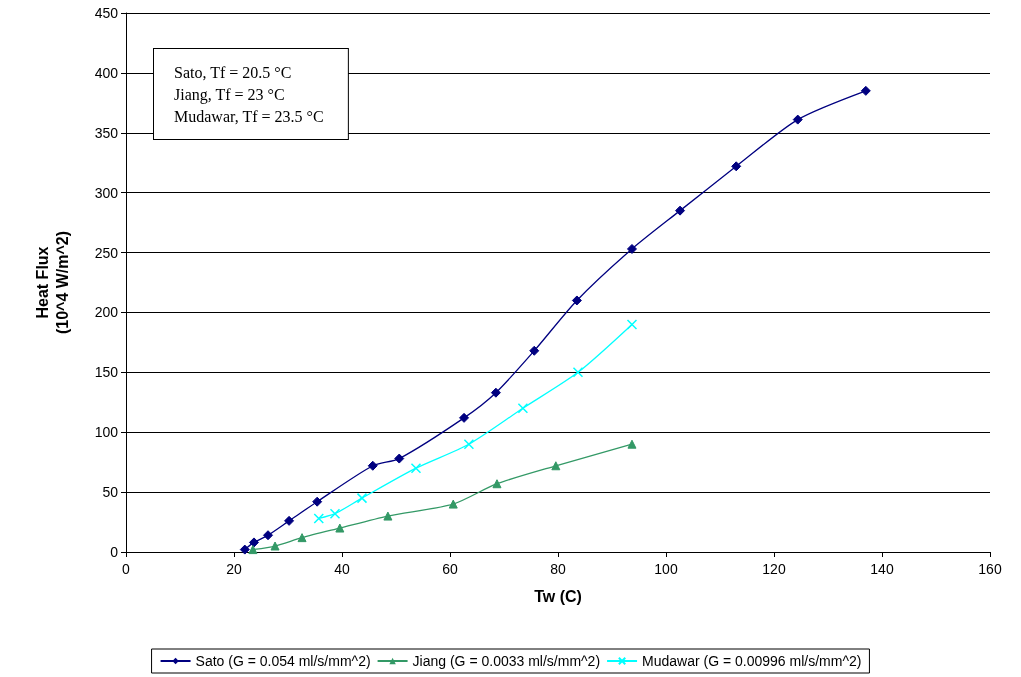  What do you see at coordinates (558, 596) in the screenshot?
I see `x-axis-title: Tw (C)` at bounding box center [558, 596].